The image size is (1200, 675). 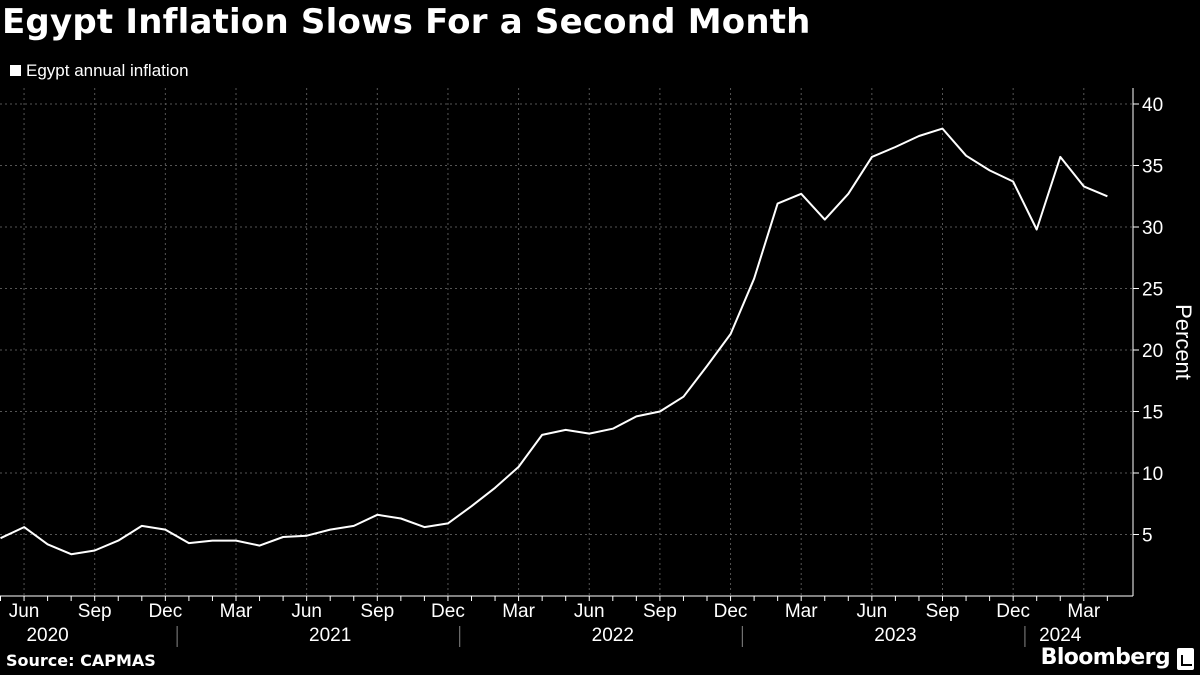 I want to click on y-tick-label: 10, so click(x=1152, y=474).